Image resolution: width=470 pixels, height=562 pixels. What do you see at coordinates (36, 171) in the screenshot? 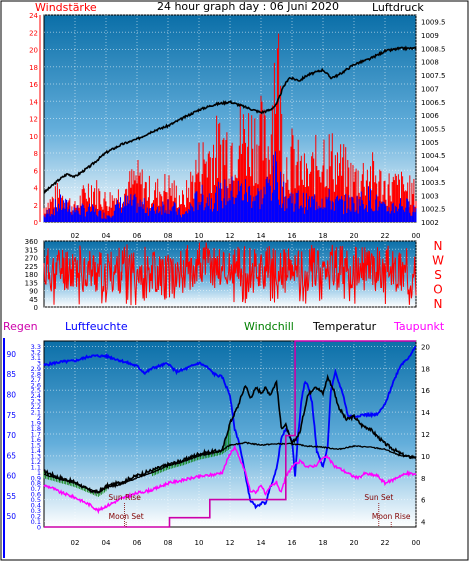
I see `wind-speed-tick-label: 6` at bounding box center [36, 171].